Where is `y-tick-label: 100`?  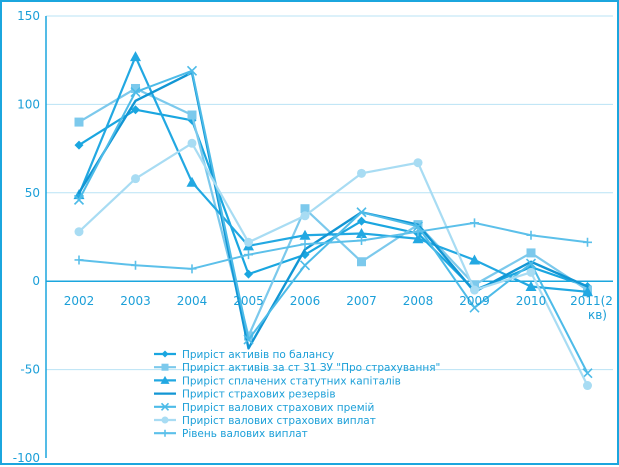 y-tick-label: 100 is located at coordinates (28, 104).